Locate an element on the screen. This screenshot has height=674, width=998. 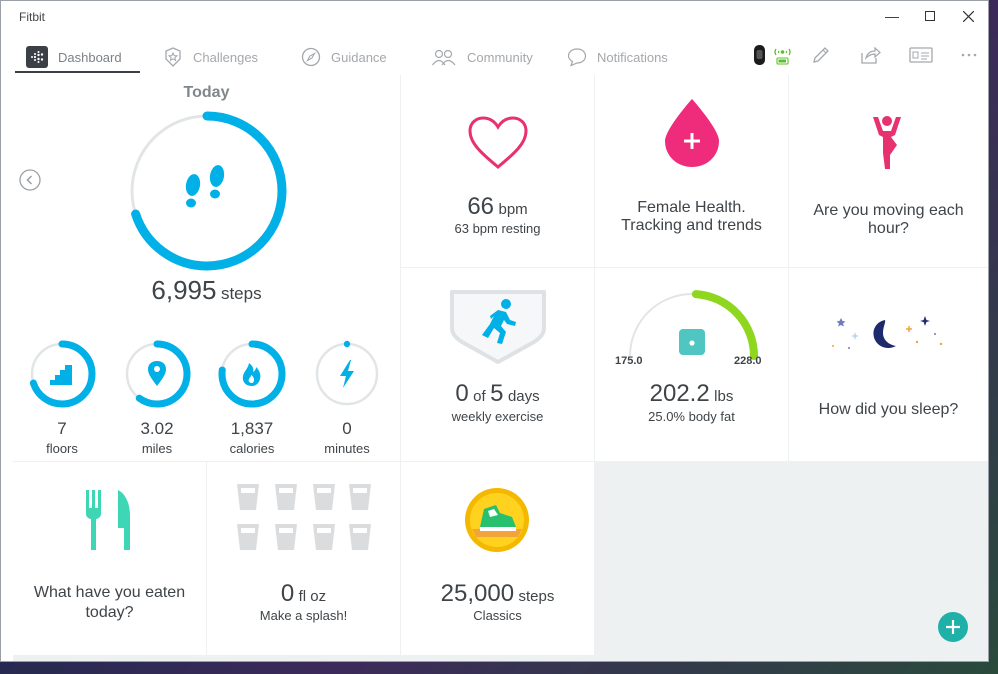
lightning-icon is located at coordinates (347, 374).